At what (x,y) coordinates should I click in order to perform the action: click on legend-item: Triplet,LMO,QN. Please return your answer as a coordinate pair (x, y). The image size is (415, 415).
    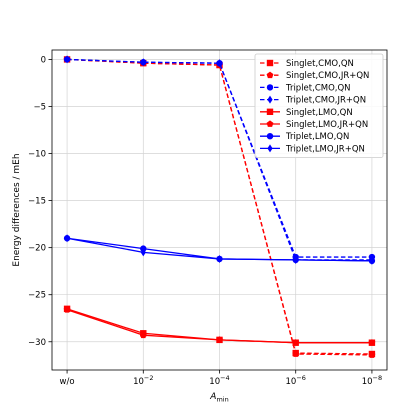
    Looking at the image, I should click on (304, 137).